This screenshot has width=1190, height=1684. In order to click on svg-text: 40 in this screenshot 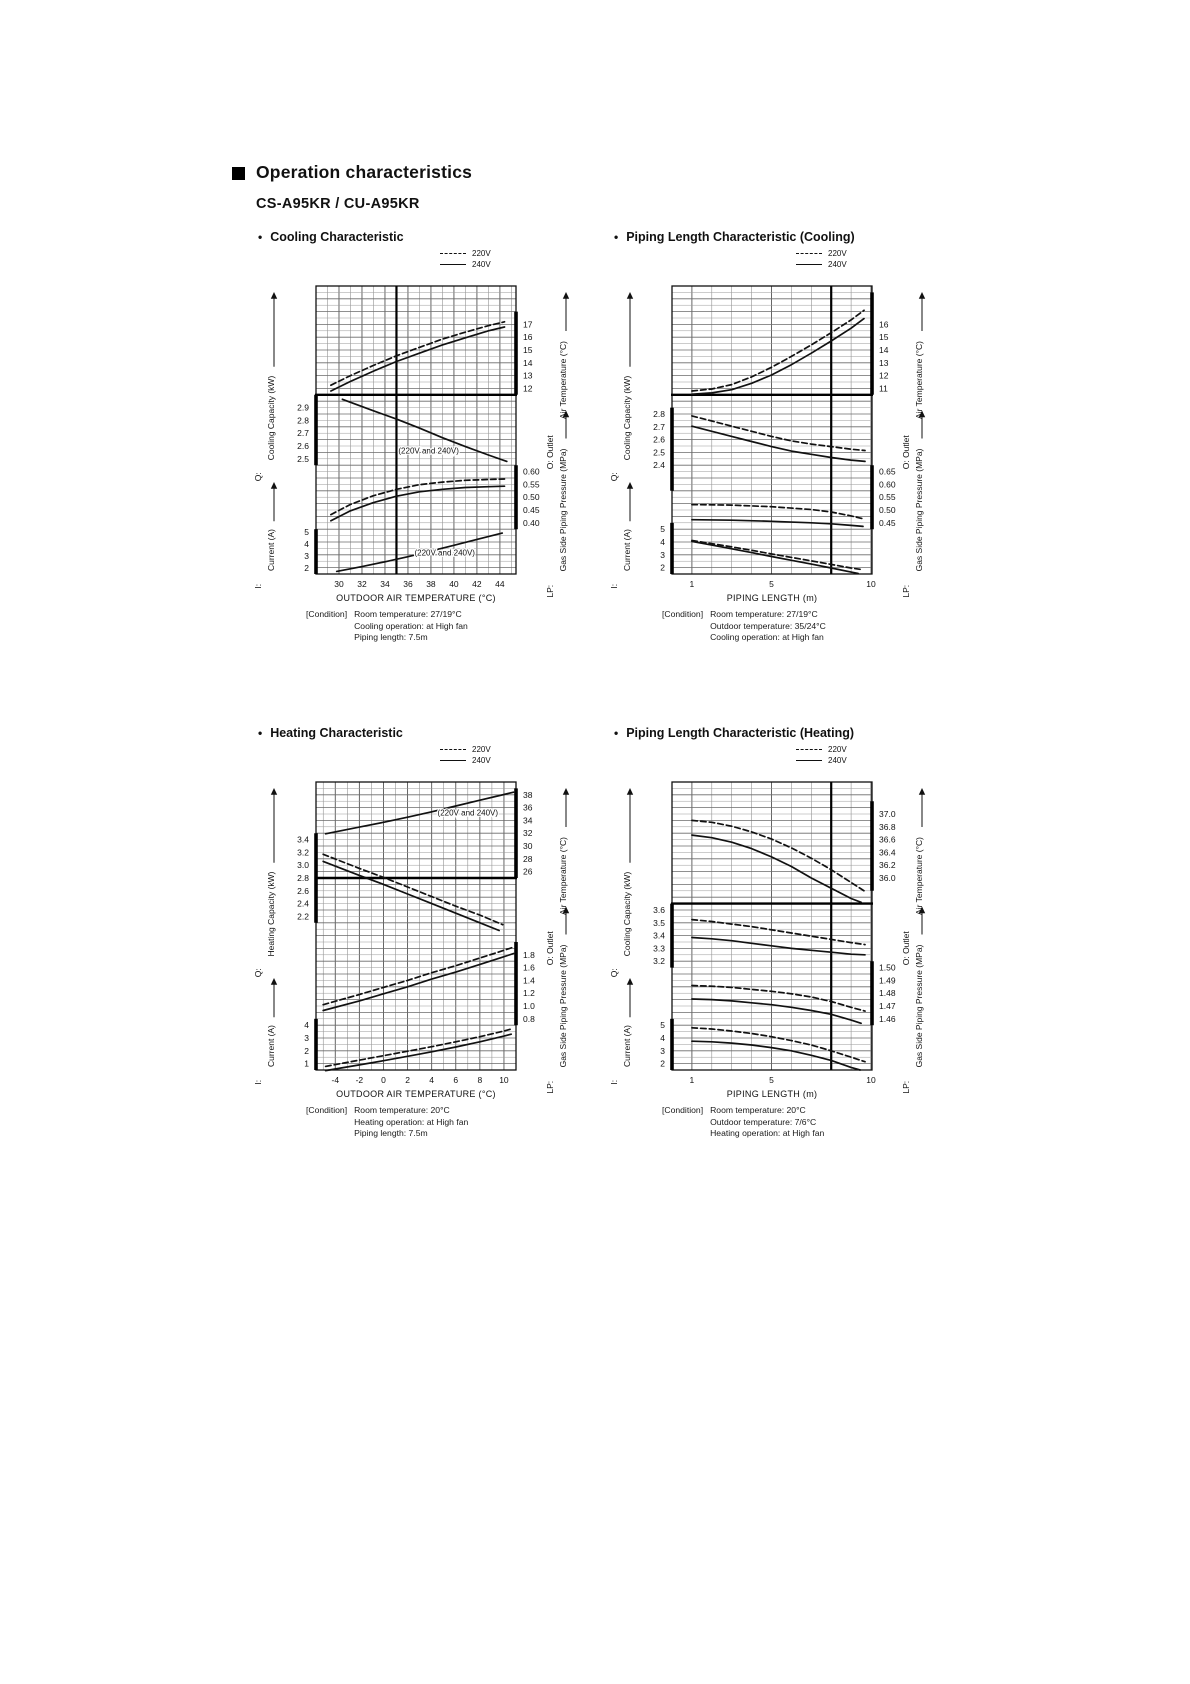, I will do `click(454, 584)`.